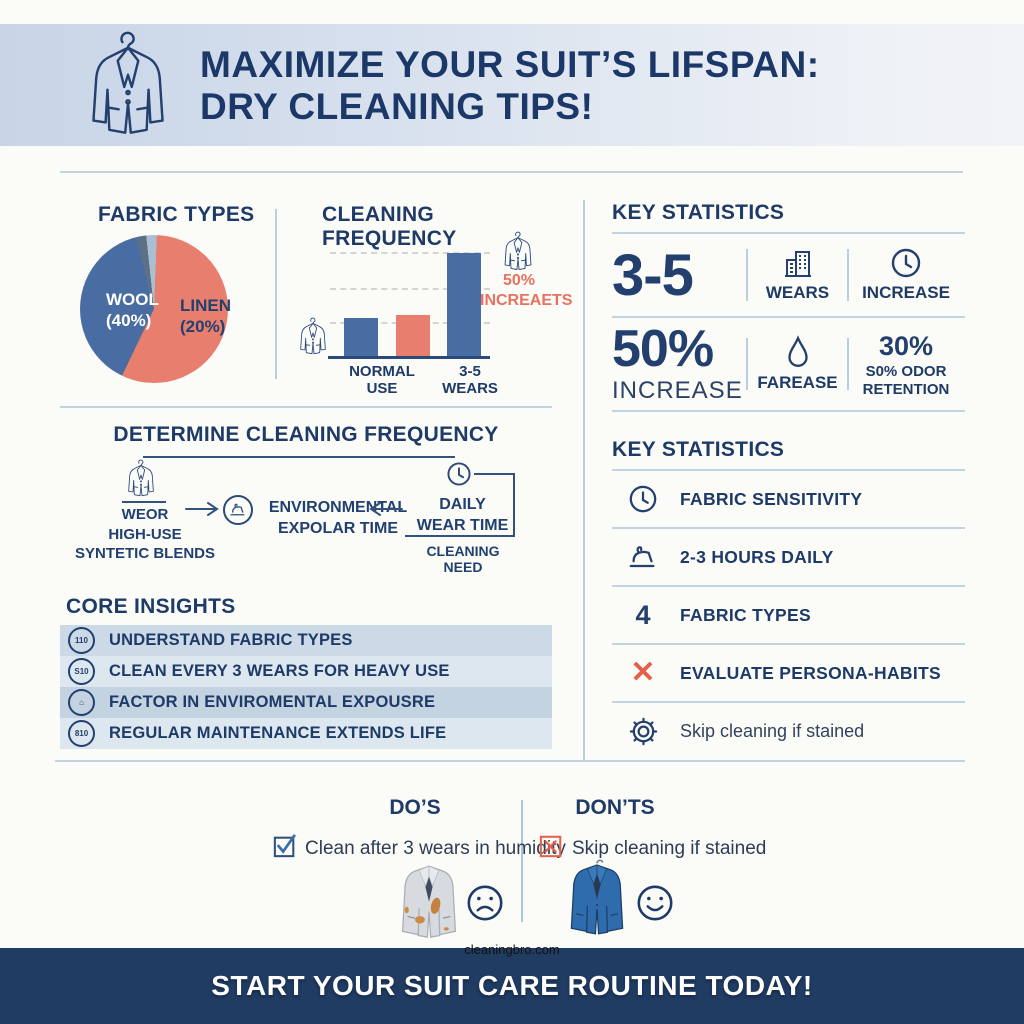 This screenshot has height=1024, width=1024. What do you see at coordinates (306, 407) in the screenshot?
I see `left-section-divider` at bounding box center [306, 407].